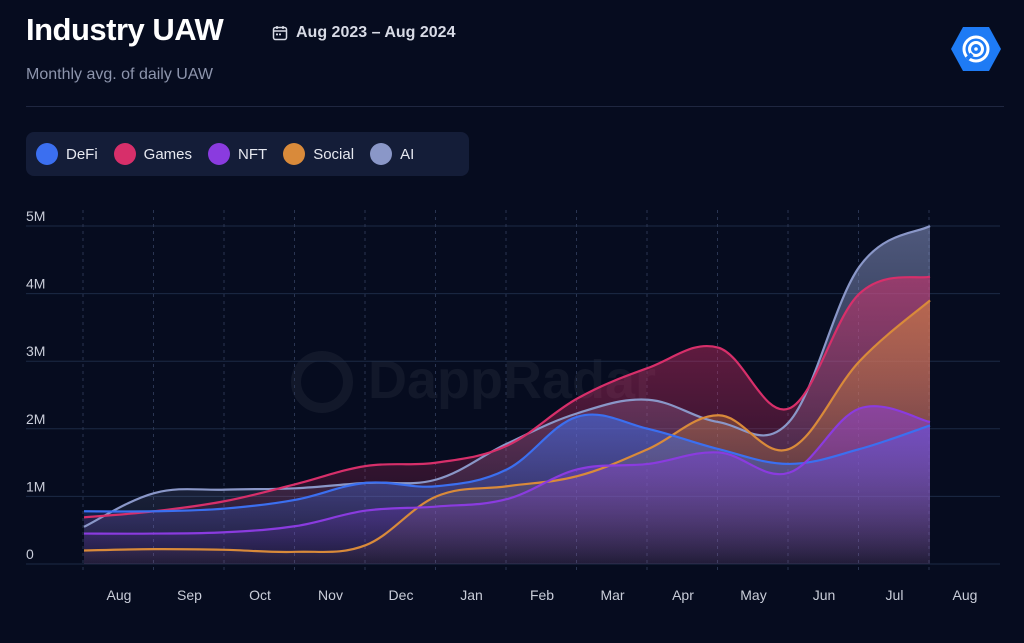  What do you see at coordinates (125, 29) in the screenshot?
I see `page-title: Industry UAW` at bounding box center [125, 29].